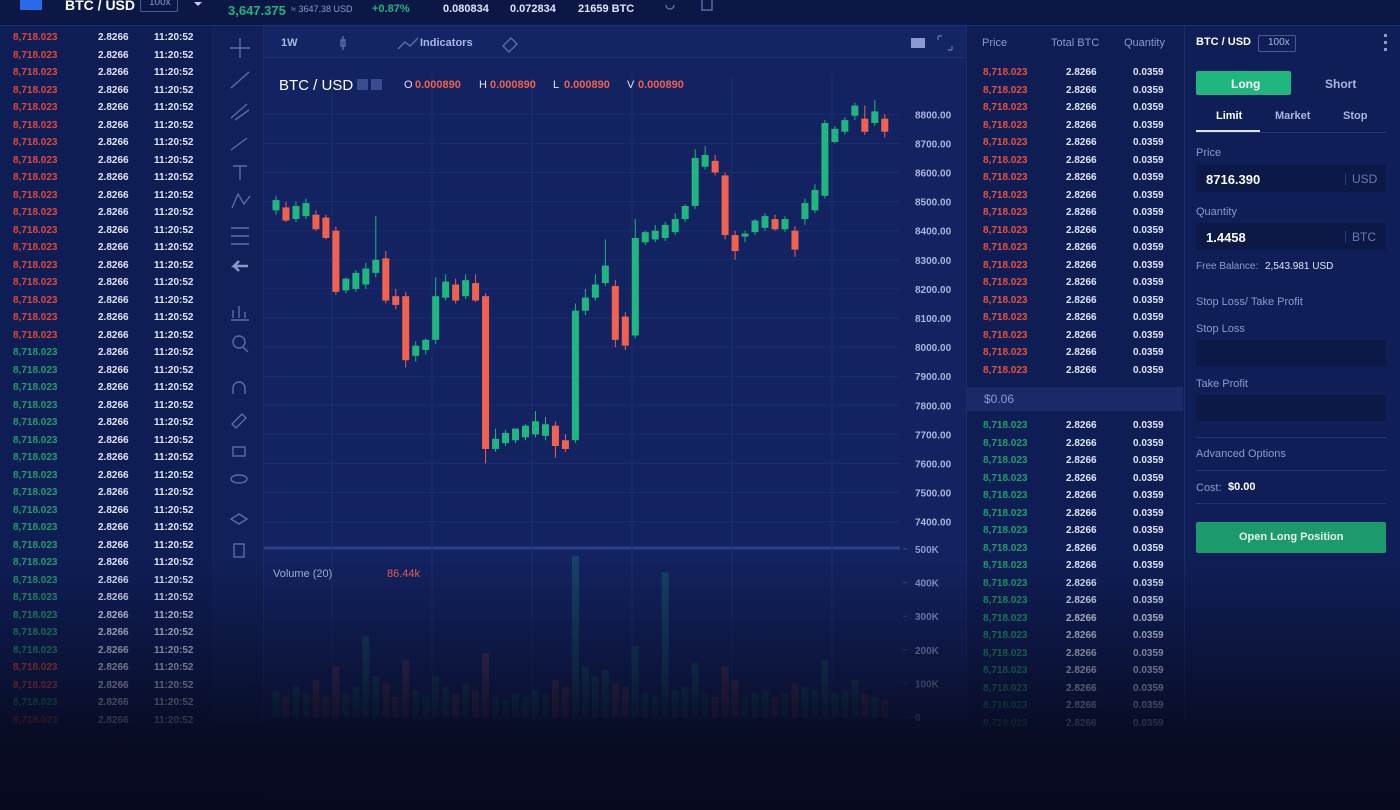 The height and width of the screenshot is (810, 1400). Describe the element at coordinates (289, 43) in the screenshot. I see `interval: 1W` at that location.